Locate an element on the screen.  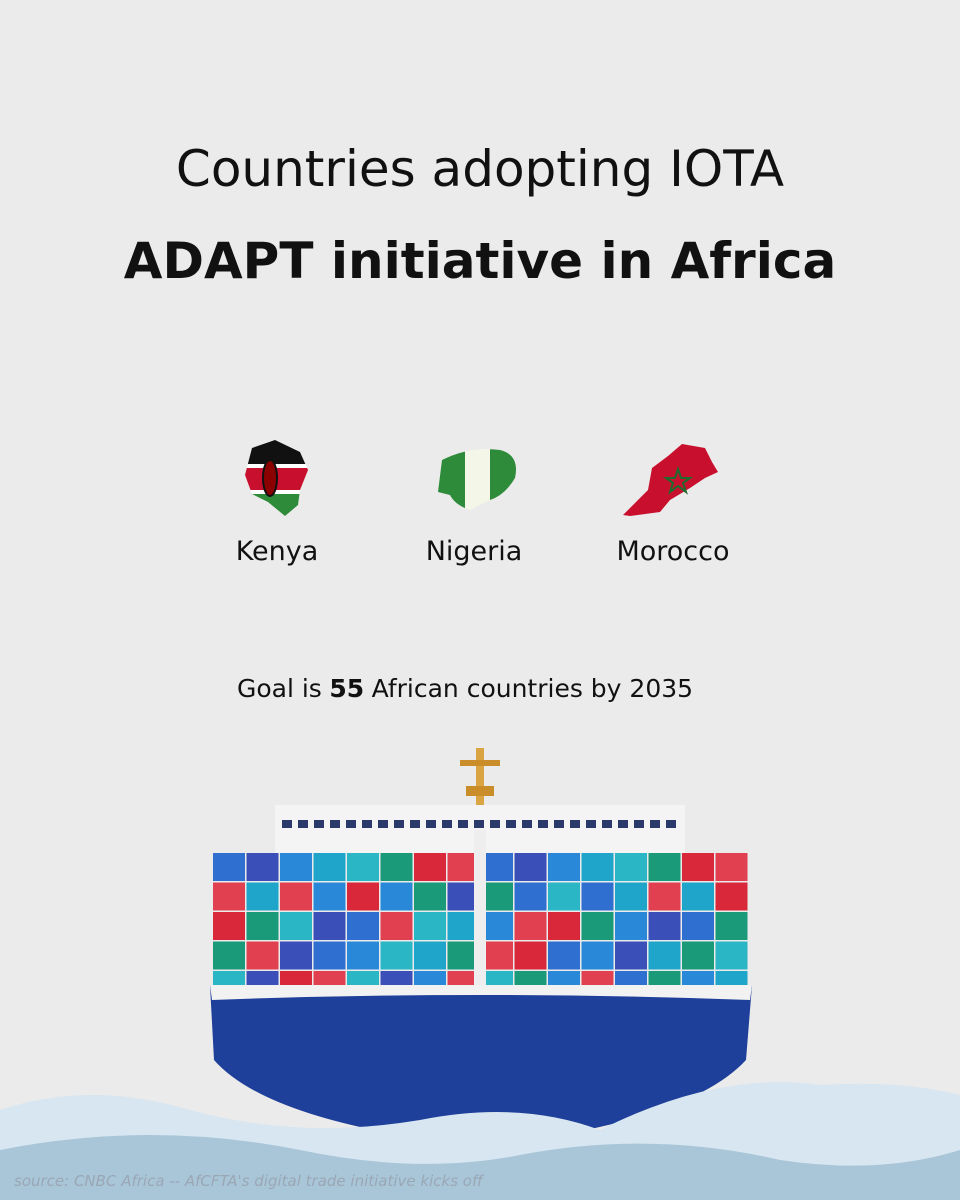
goal-number: 55 is located at coordinates (347, 688).